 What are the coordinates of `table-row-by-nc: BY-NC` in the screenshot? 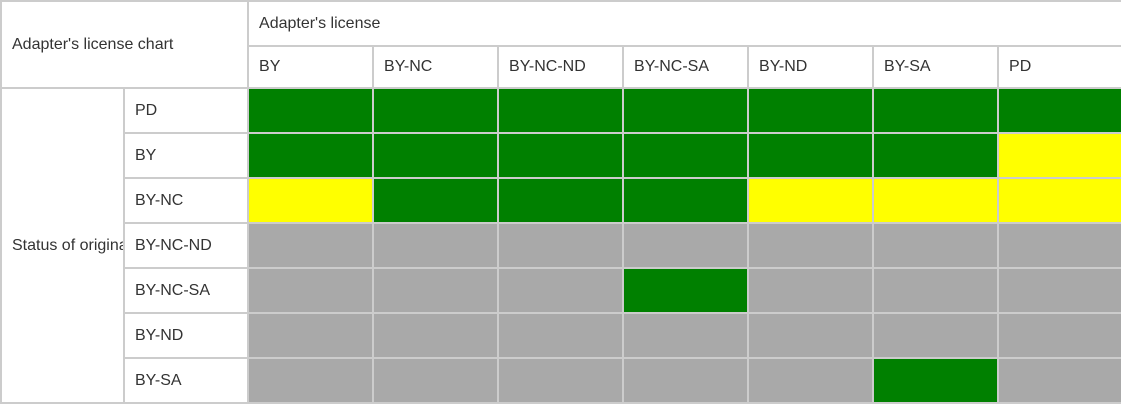 It's located at (561, 200).